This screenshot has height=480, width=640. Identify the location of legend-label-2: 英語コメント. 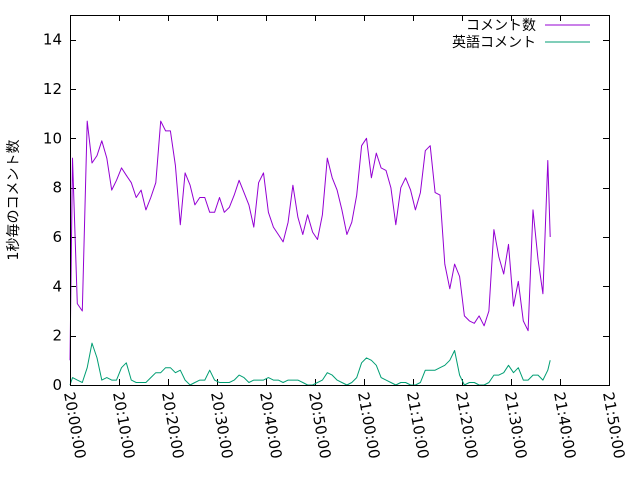
(494, 42).